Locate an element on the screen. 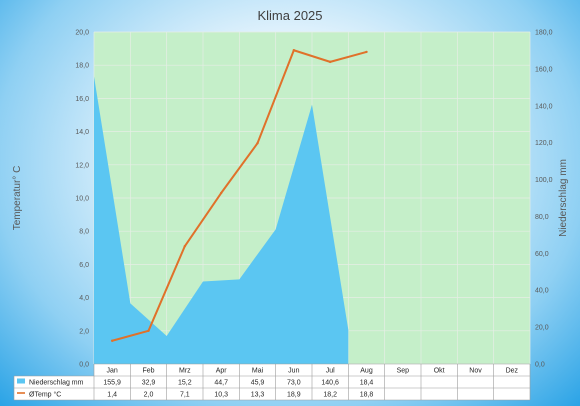 Image resolution: width=580 pixels, height=406 pixels. legend-label: ØTemp °C is located at coordinates (45, 395).